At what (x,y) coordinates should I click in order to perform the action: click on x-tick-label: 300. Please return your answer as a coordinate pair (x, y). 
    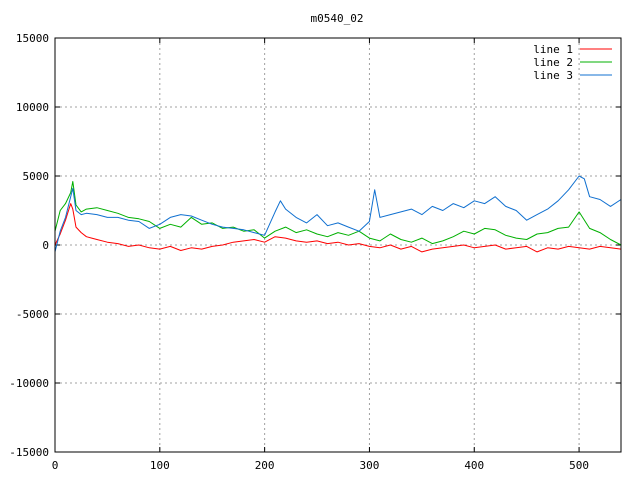
    Looking at the image, I should click on (370, 465).